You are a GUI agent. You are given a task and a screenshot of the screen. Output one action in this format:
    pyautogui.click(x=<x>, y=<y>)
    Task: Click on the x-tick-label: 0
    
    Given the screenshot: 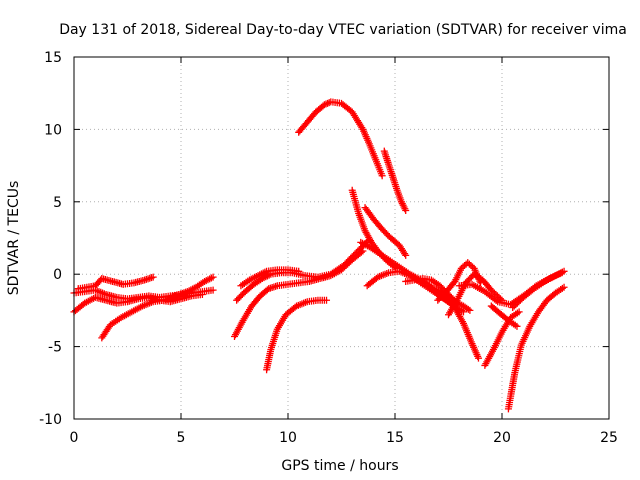 What is the action you would take?
    pyautogui.click(x=74, y=438)
    